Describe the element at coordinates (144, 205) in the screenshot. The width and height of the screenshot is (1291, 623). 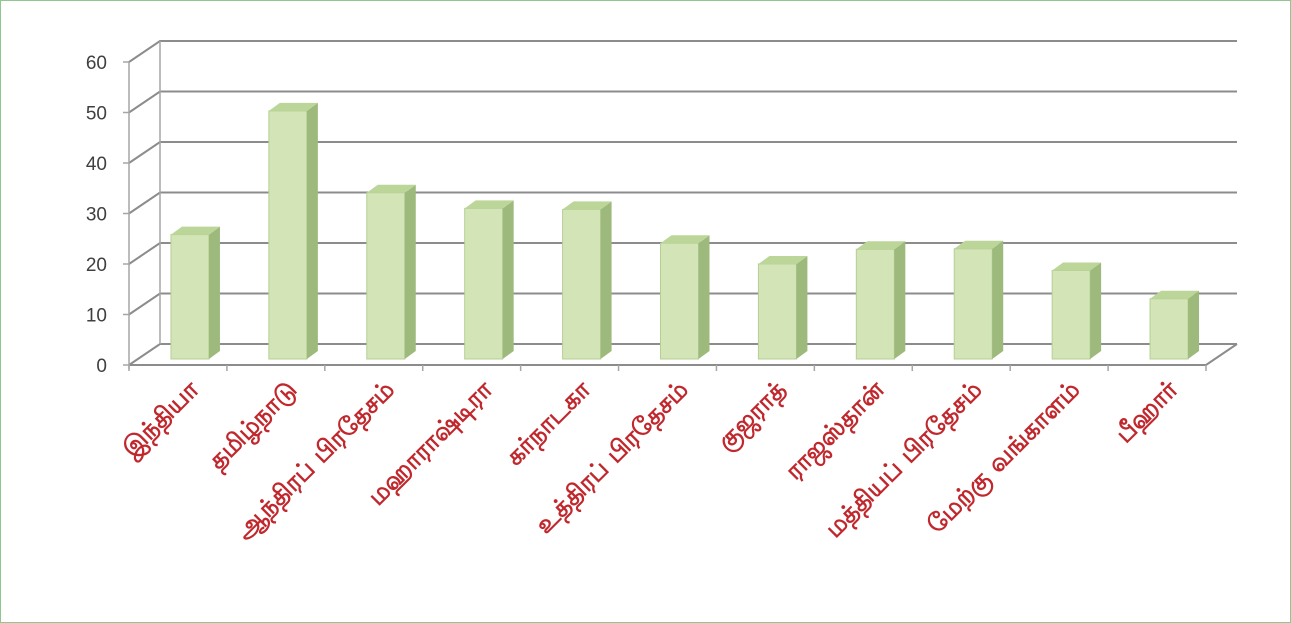
I see `axes` at that location.